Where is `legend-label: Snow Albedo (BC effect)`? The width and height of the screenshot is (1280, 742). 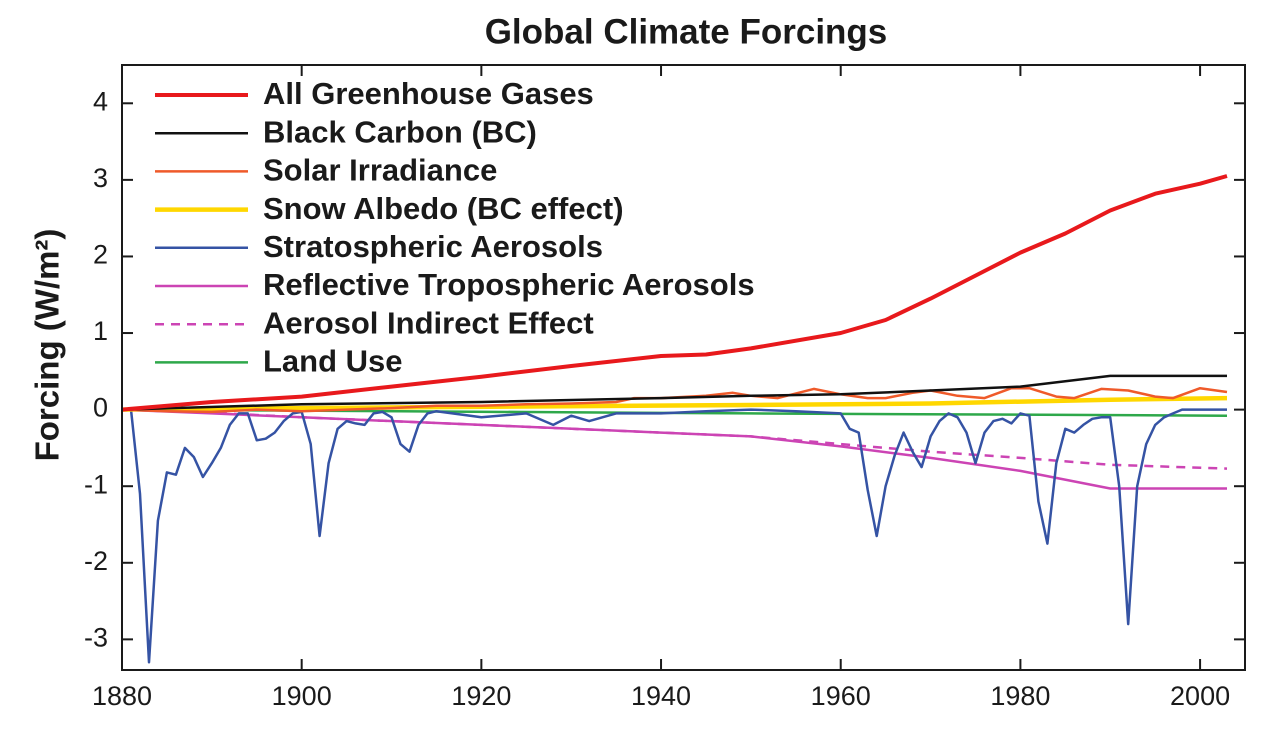
legend-label: Snow Albedo (BC effect) is located at coordinates (443, 208).